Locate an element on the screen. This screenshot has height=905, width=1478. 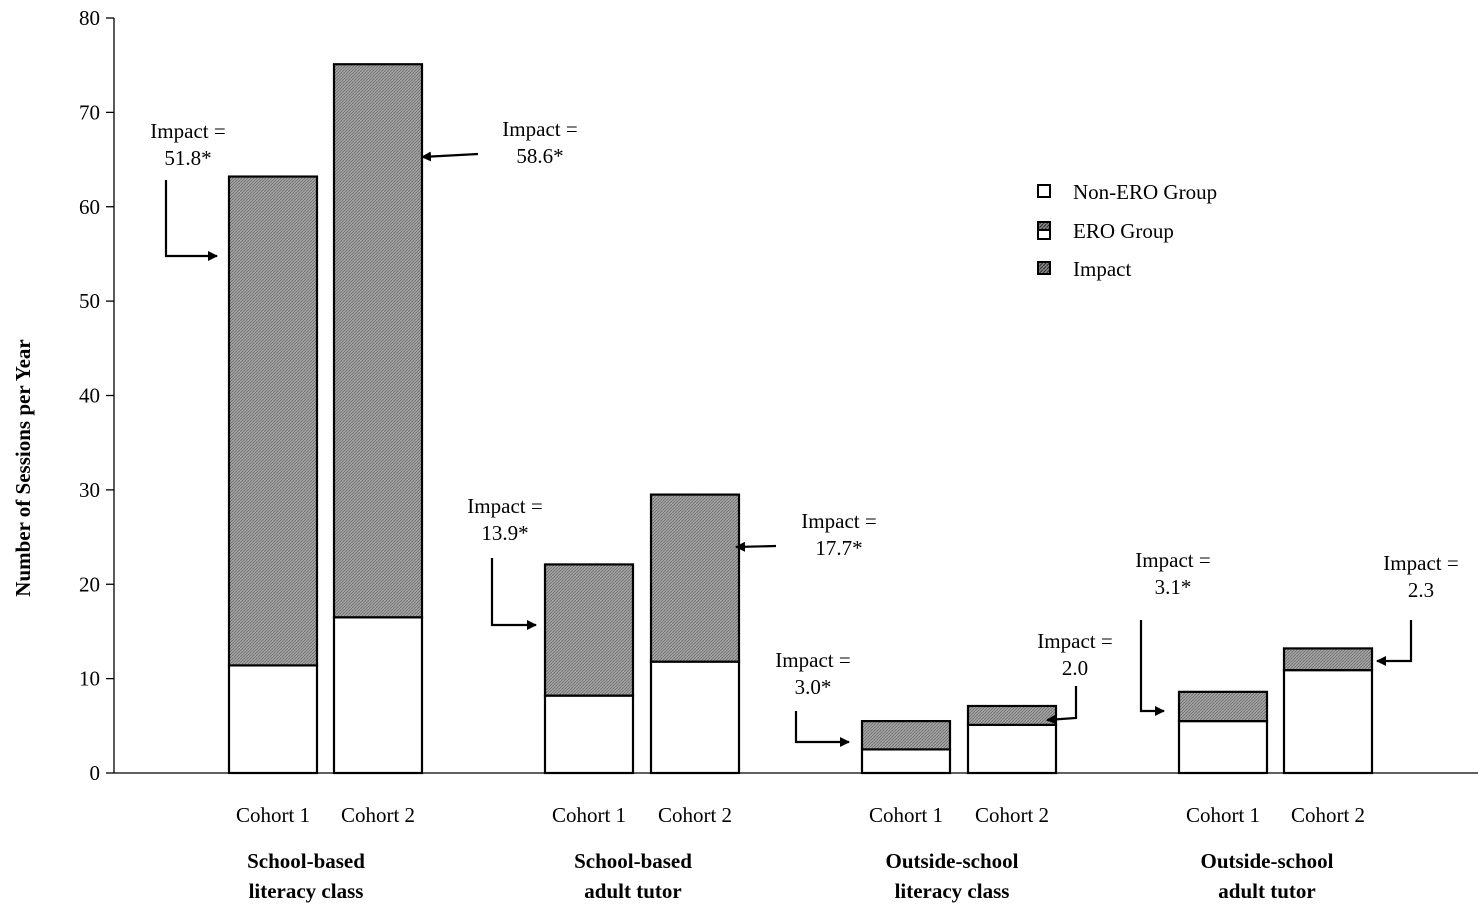
impact-annotation-value: 3.0* is located at coordinates (813, 687).